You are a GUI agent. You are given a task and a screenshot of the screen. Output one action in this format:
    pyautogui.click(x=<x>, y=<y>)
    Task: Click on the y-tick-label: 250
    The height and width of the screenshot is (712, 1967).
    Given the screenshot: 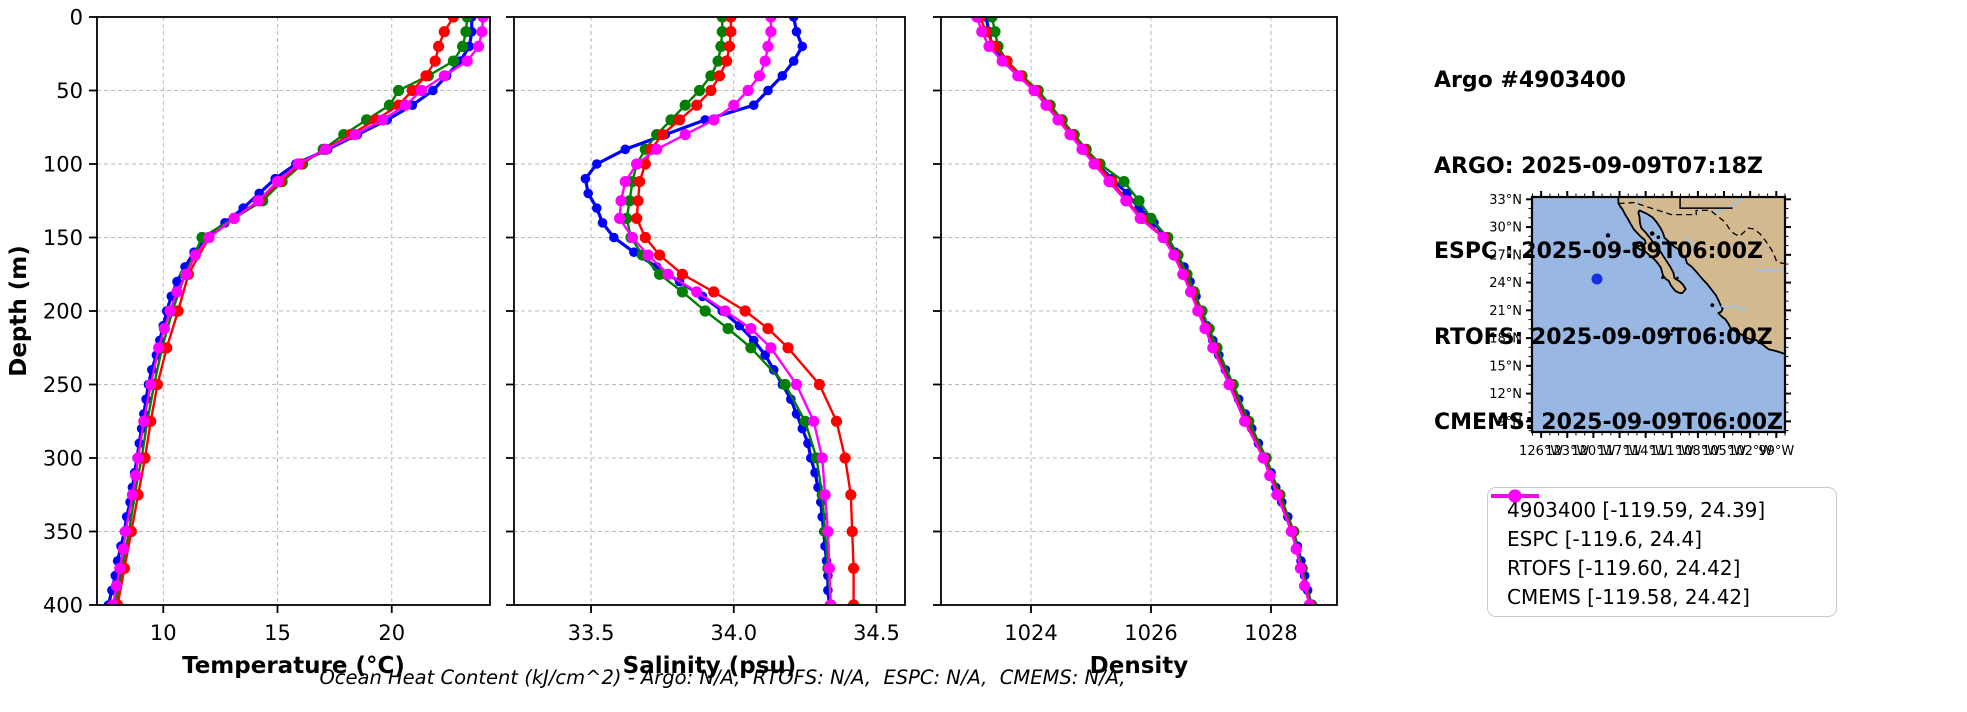 What is the action you would take?
    pyautogui.click(x=63, y=385)
    